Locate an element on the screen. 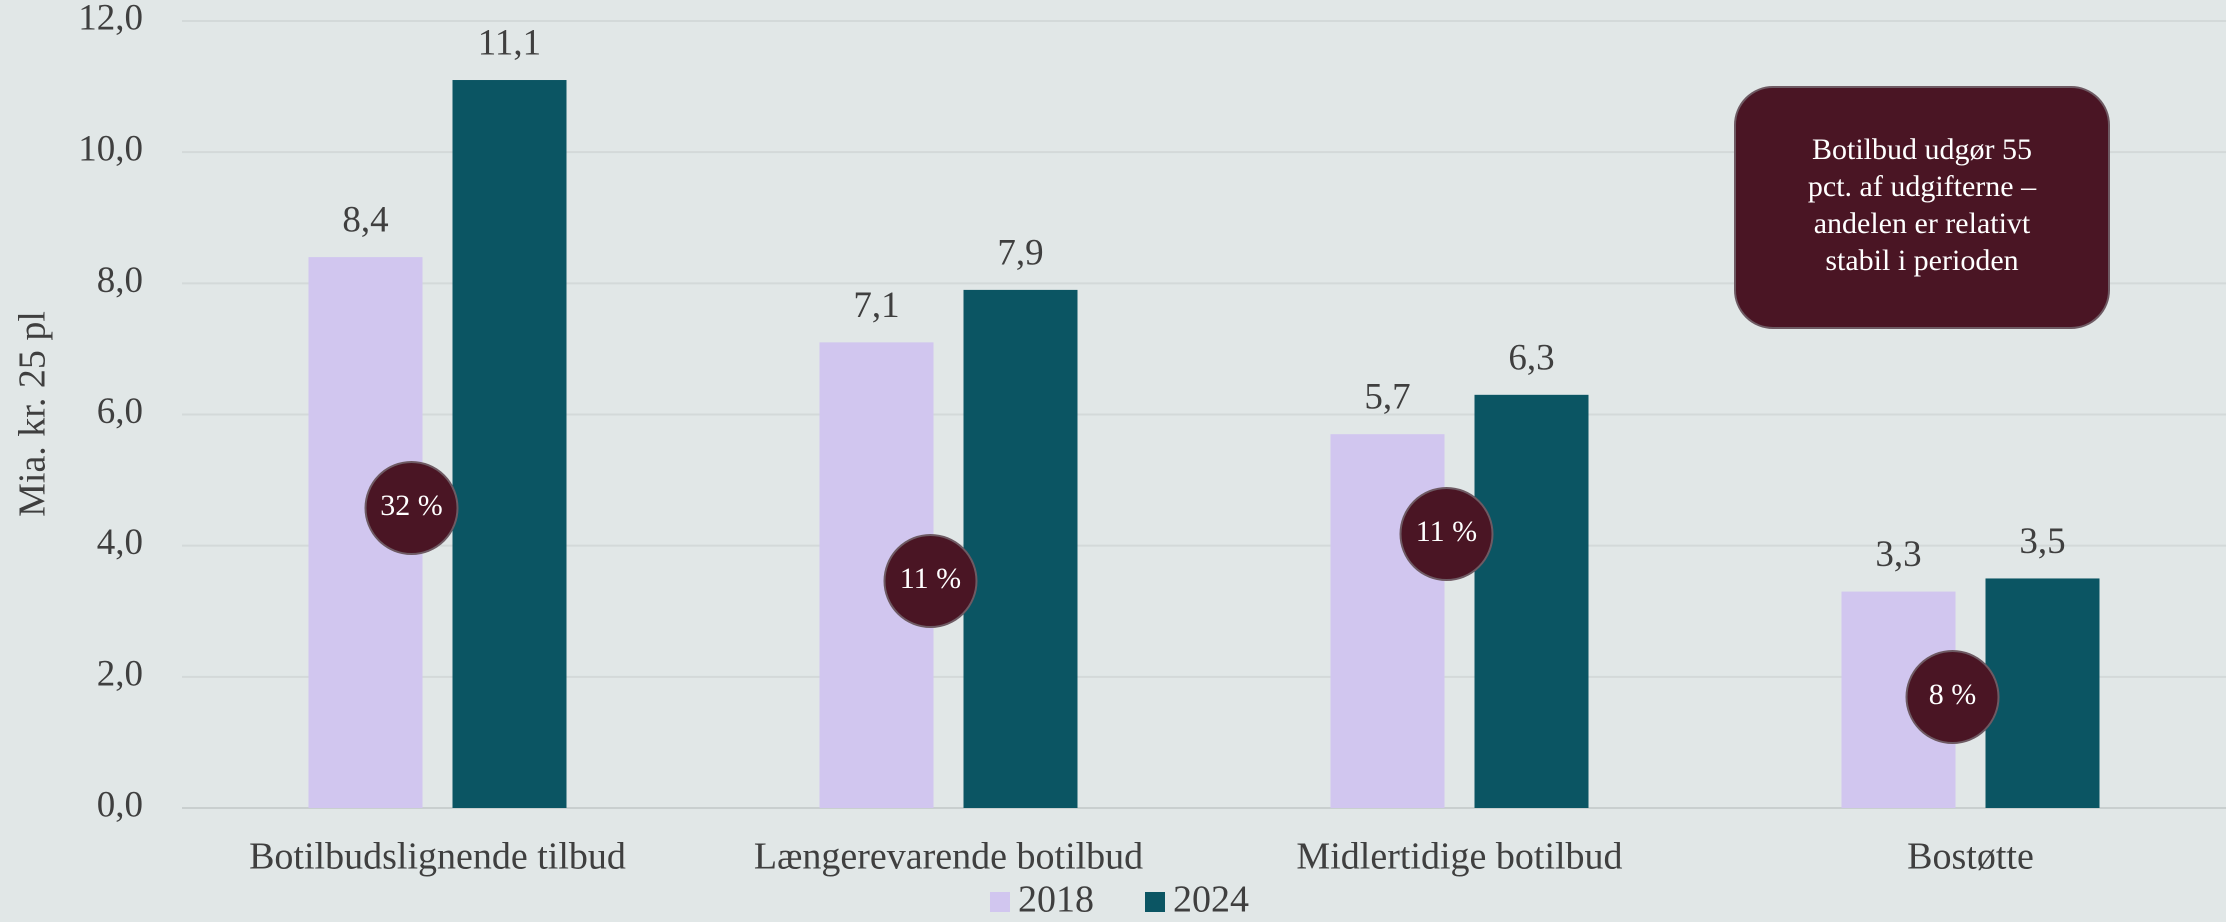  value-label: 11,1 is located at coordinates (509, 43).